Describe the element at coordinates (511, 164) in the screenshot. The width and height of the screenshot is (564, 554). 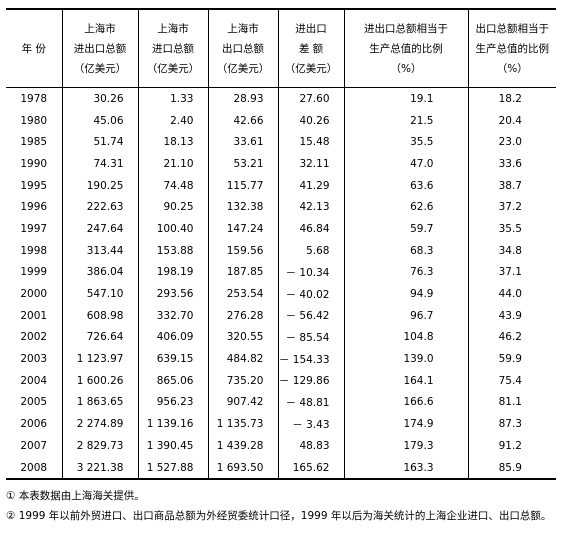
I see `table-cell: 33.6` at that location.